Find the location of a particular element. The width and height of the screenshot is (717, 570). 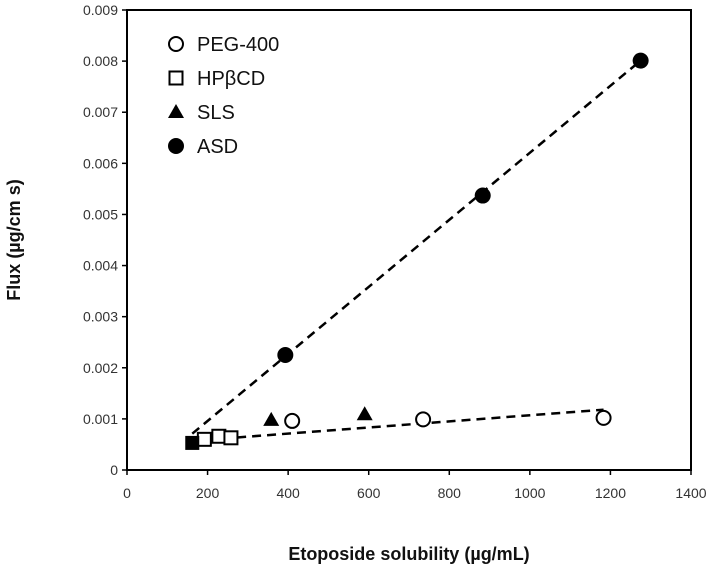

y-tick-label: 0.006 is located at coordinates (100, 163).